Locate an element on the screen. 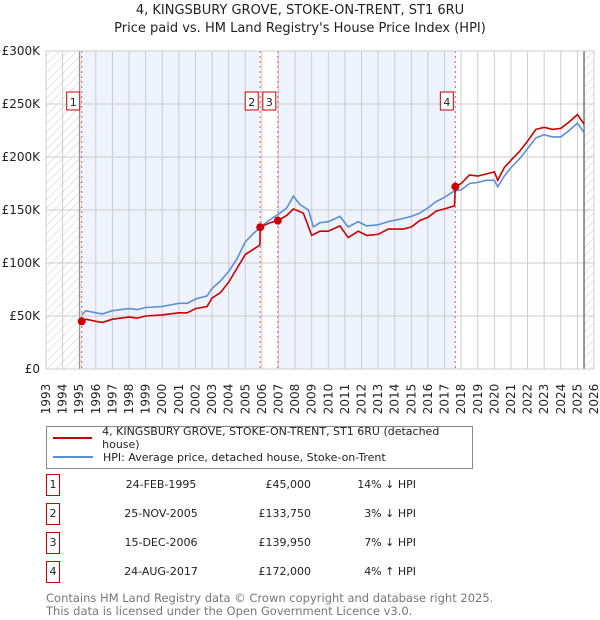 The image size is (600, 620). y-tick-label: £50K is located at coordinates (25, 316).